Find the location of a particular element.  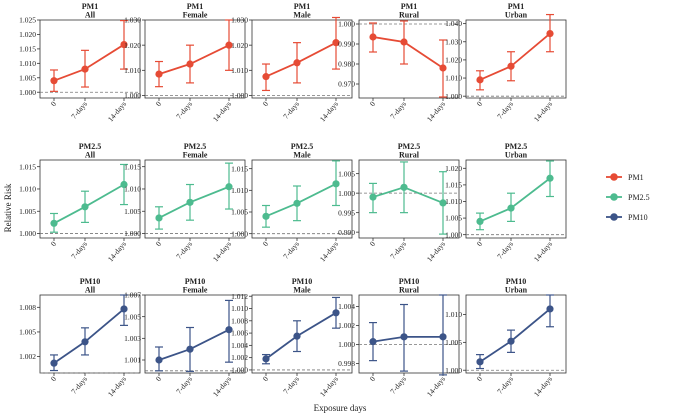

y-tick-label: 0.995 is located at coordinates (346, 212).